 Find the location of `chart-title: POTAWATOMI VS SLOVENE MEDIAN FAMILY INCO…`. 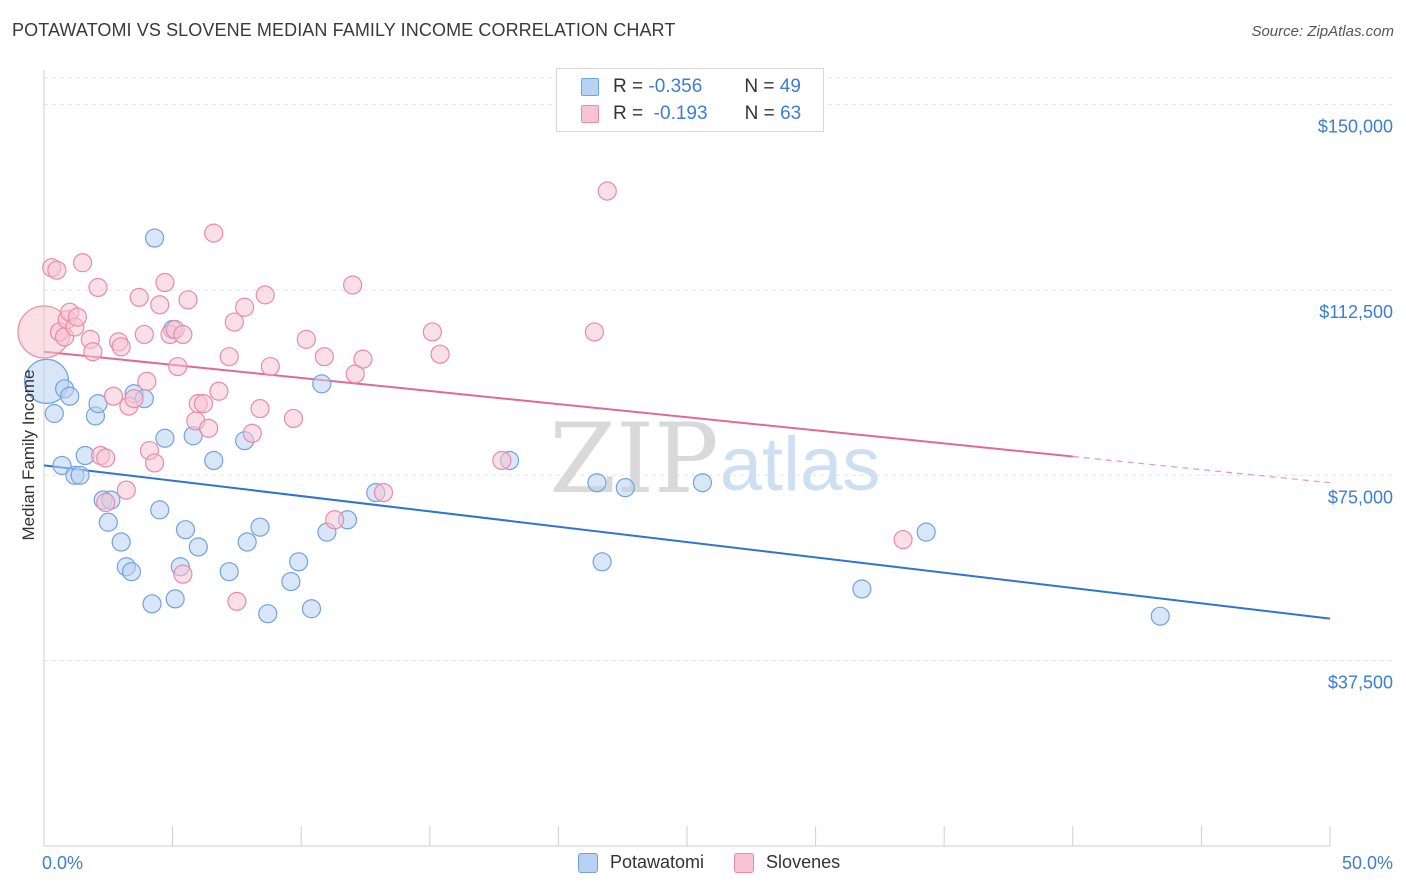

chart-title: POTAWATOMI VS SLOVENE MEDIAN FAMILY INCO… is located at coordinates (344, 30).